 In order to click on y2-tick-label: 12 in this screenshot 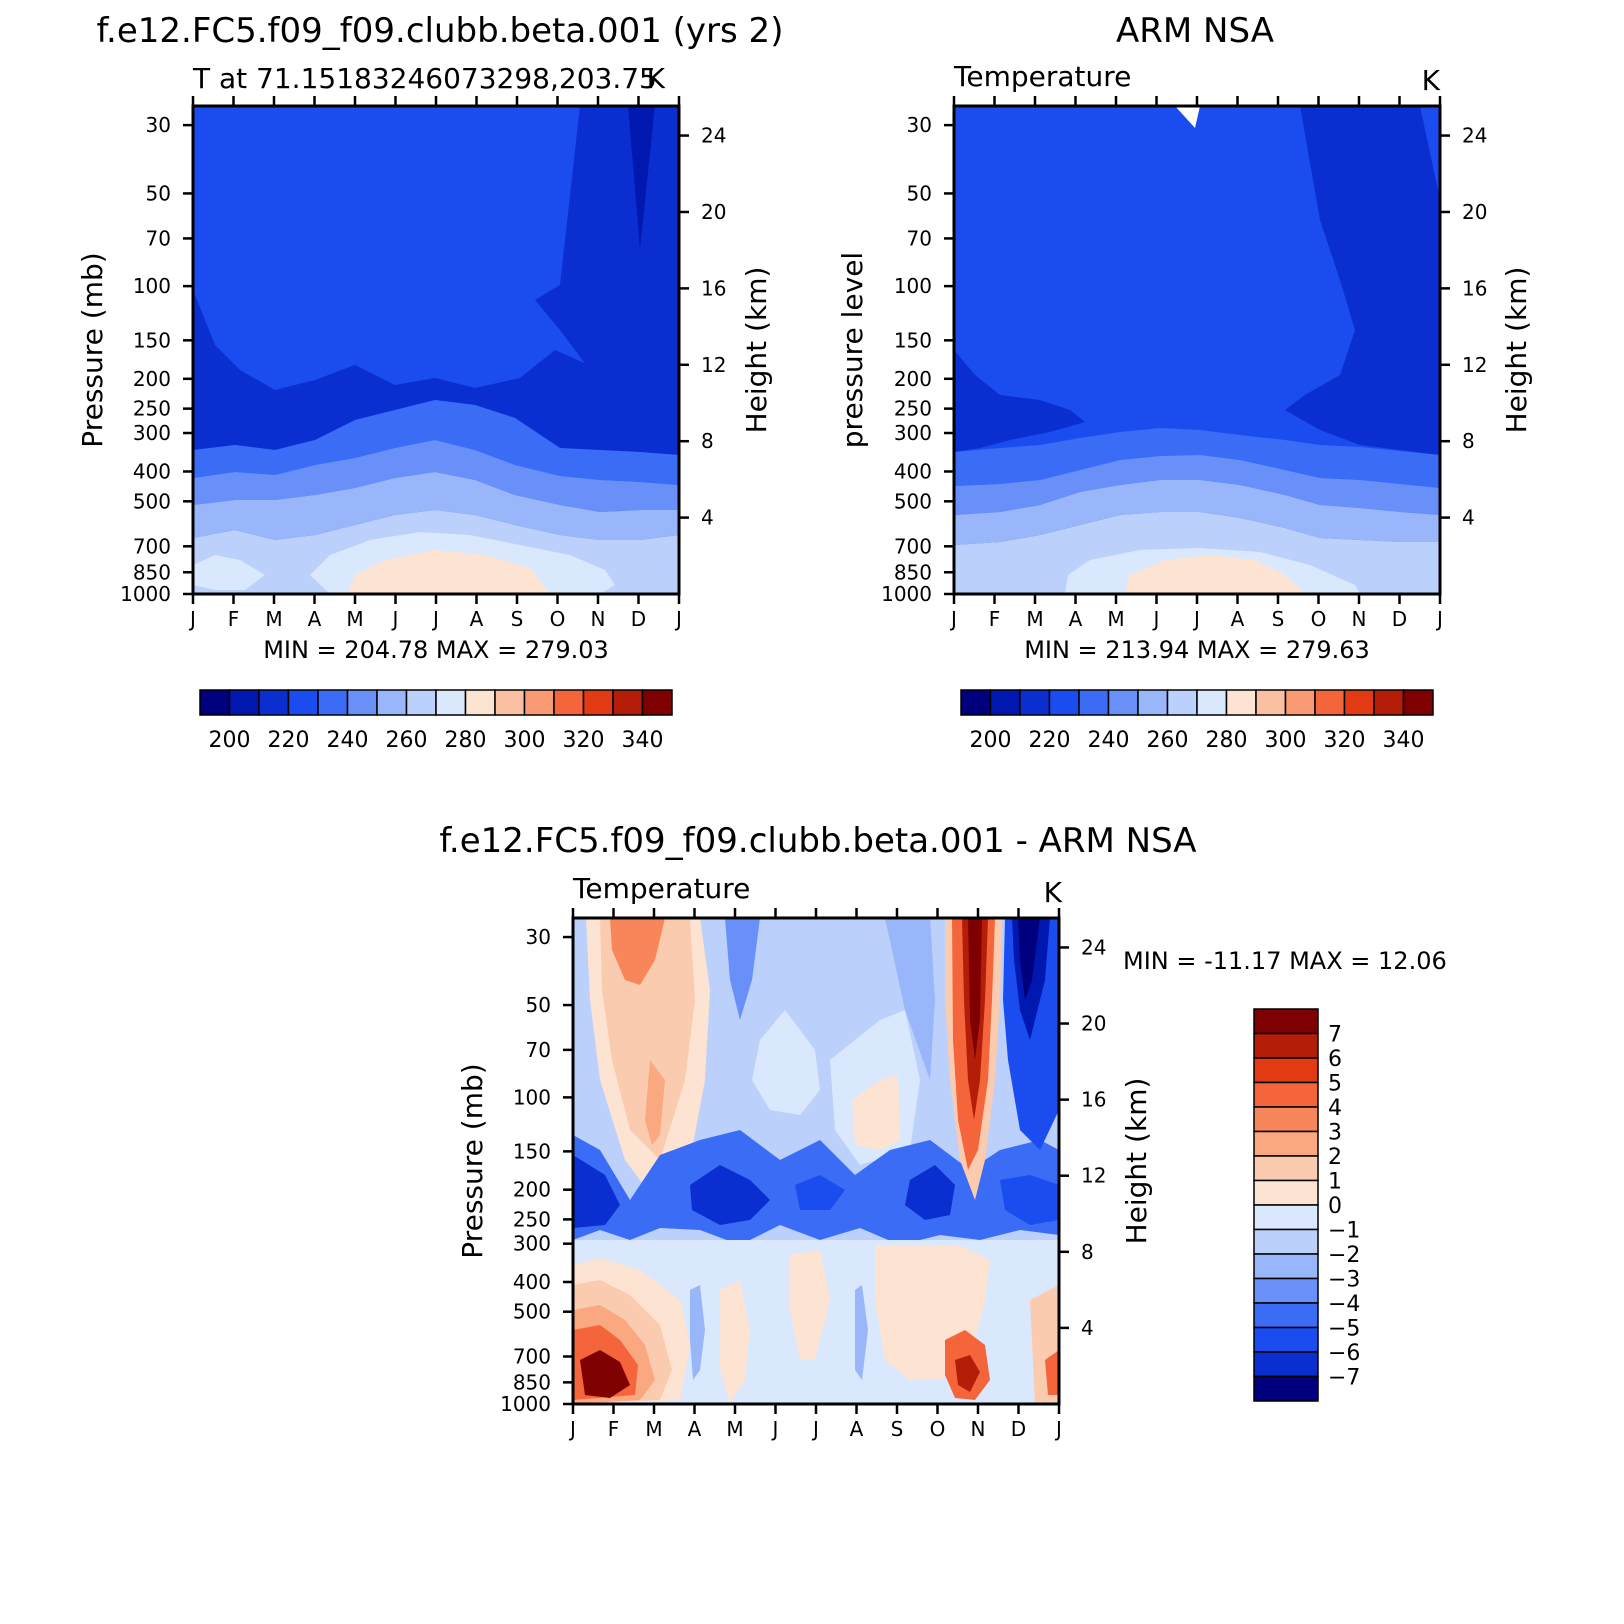, I will do `click(713, 365)`.